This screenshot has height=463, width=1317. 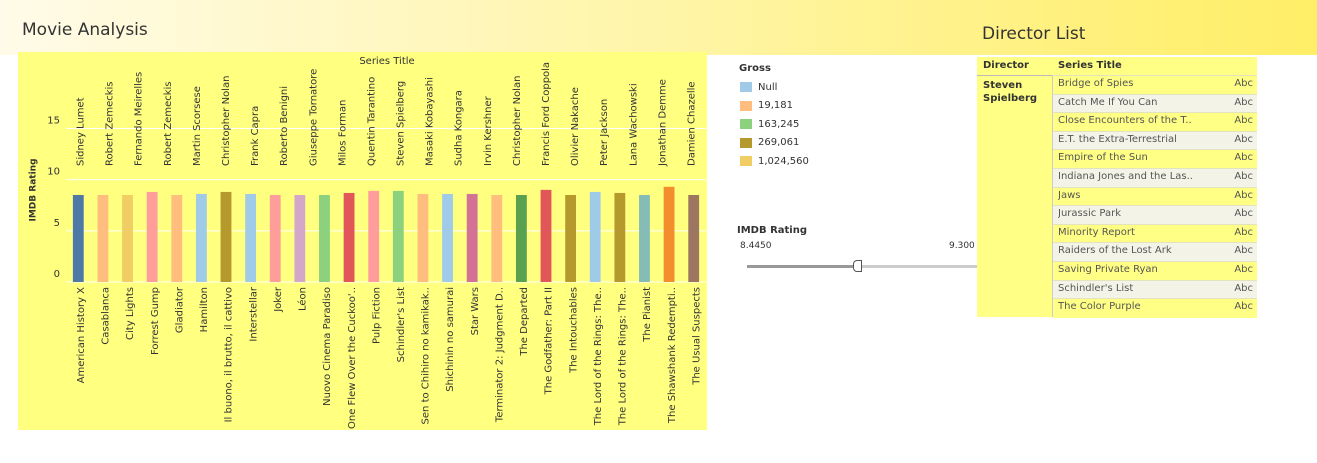 I want to click on title-cell: Jurassic Park, so click(x=1090, y=214).